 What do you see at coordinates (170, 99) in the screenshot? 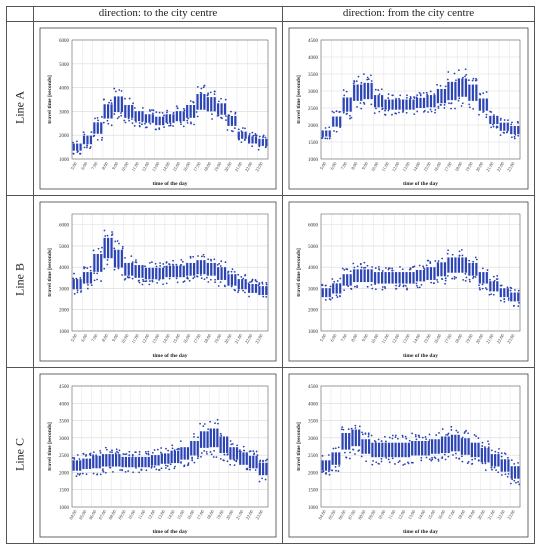
I see `plot-area` at bounding box center [170, 99].